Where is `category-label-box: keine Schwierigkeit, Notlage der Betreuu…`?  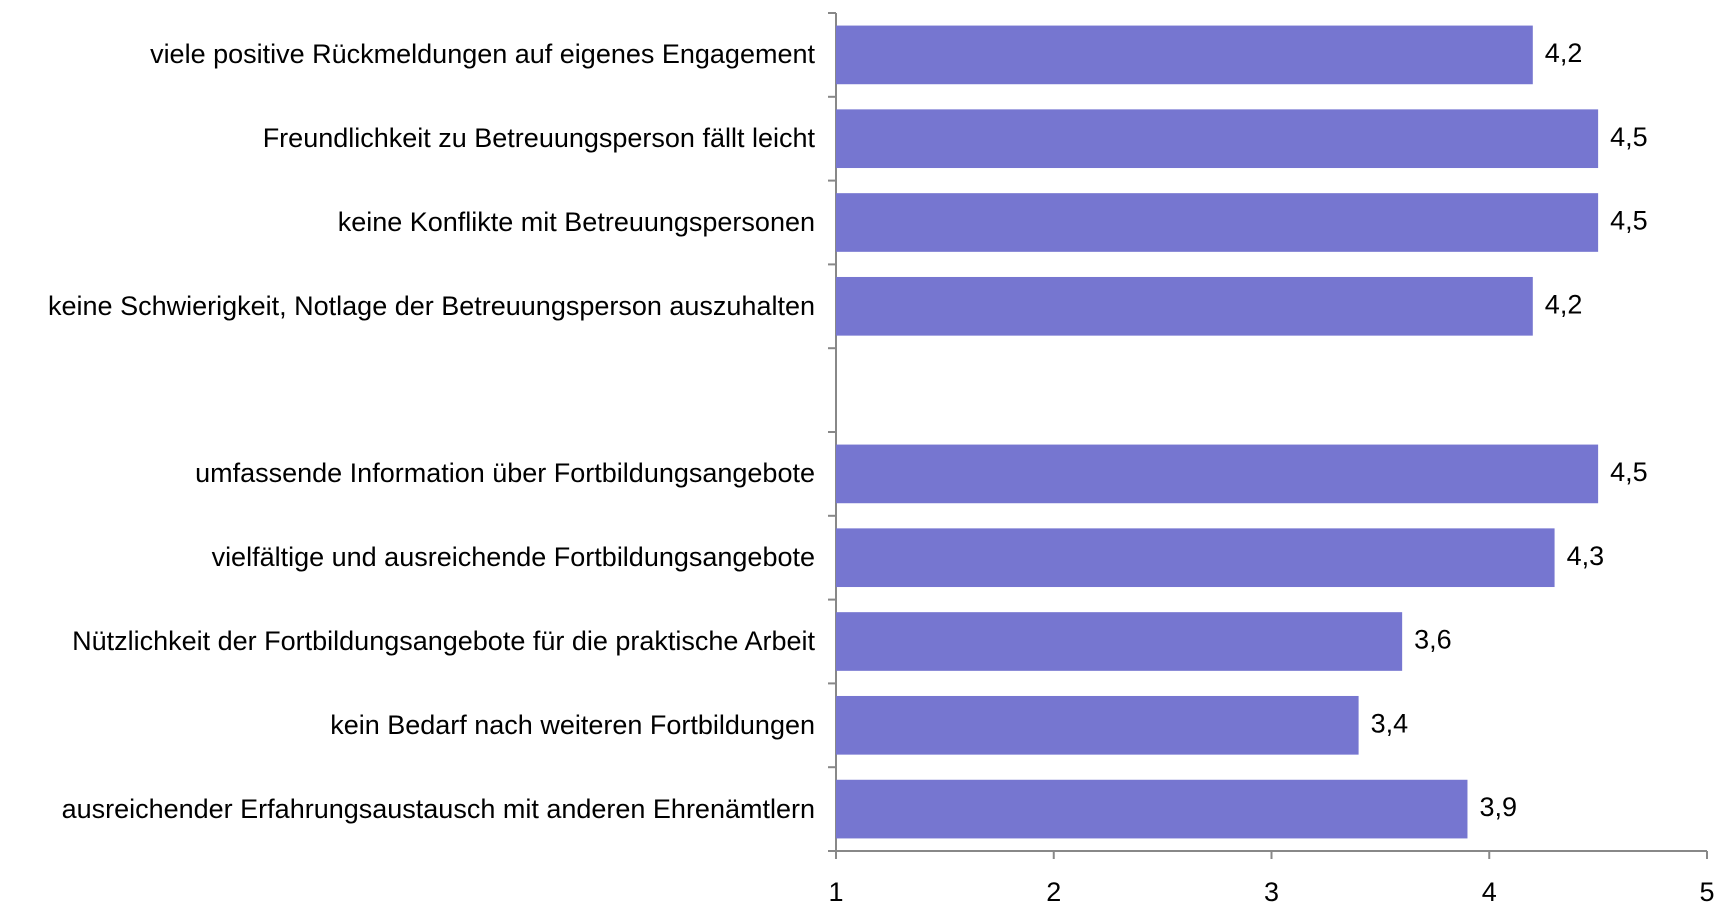 category-label-box: keine Schwierigkeit, Notlage der Betreuu… is located at coordinates (407, 306).